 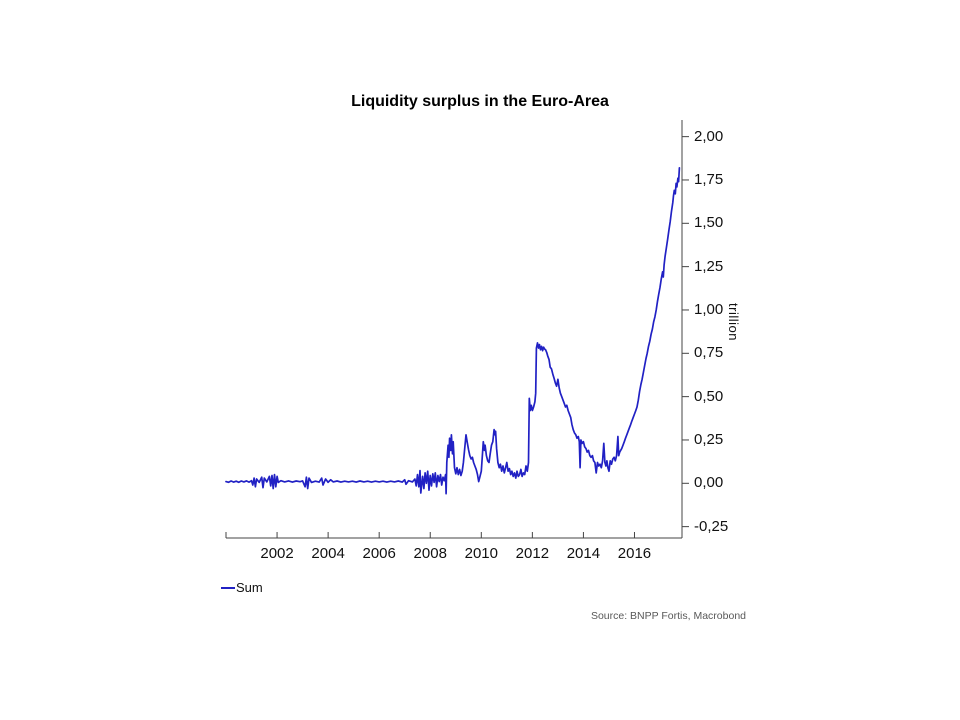 I want to click on chart-title: Liquidity surplus in the Euro-Area, so click(x=480, y=101).